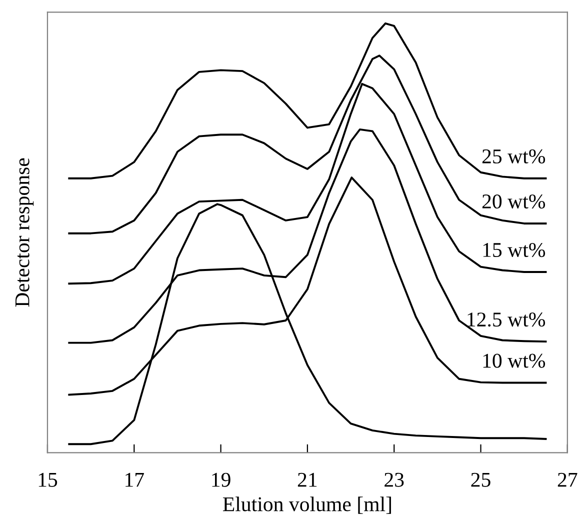  Describe the element at coordinates (307, 479) in the screenshot. I see `x-tick-label: 21` at that location.